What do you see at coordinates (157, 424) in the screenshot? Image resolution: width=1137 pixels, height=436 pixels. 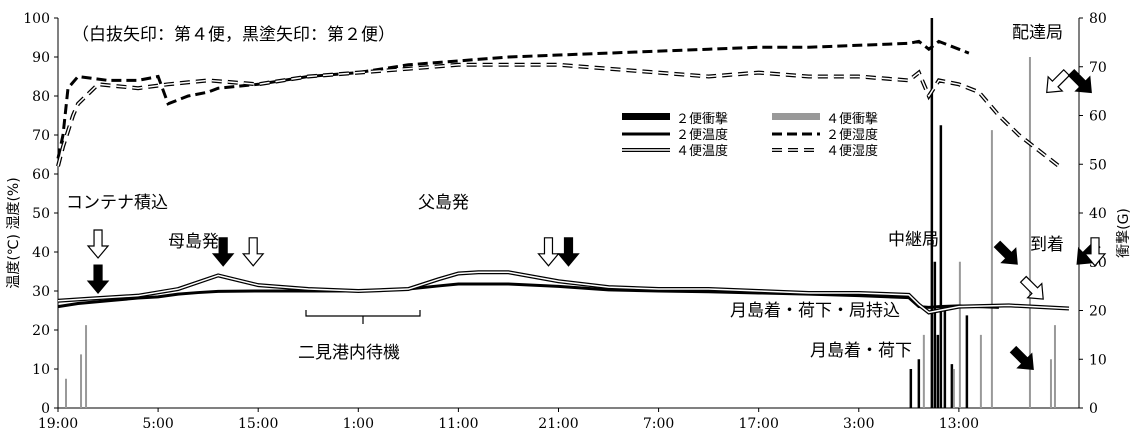 I see `x-tick-label: 5:00` at bounding box center [157, 424].